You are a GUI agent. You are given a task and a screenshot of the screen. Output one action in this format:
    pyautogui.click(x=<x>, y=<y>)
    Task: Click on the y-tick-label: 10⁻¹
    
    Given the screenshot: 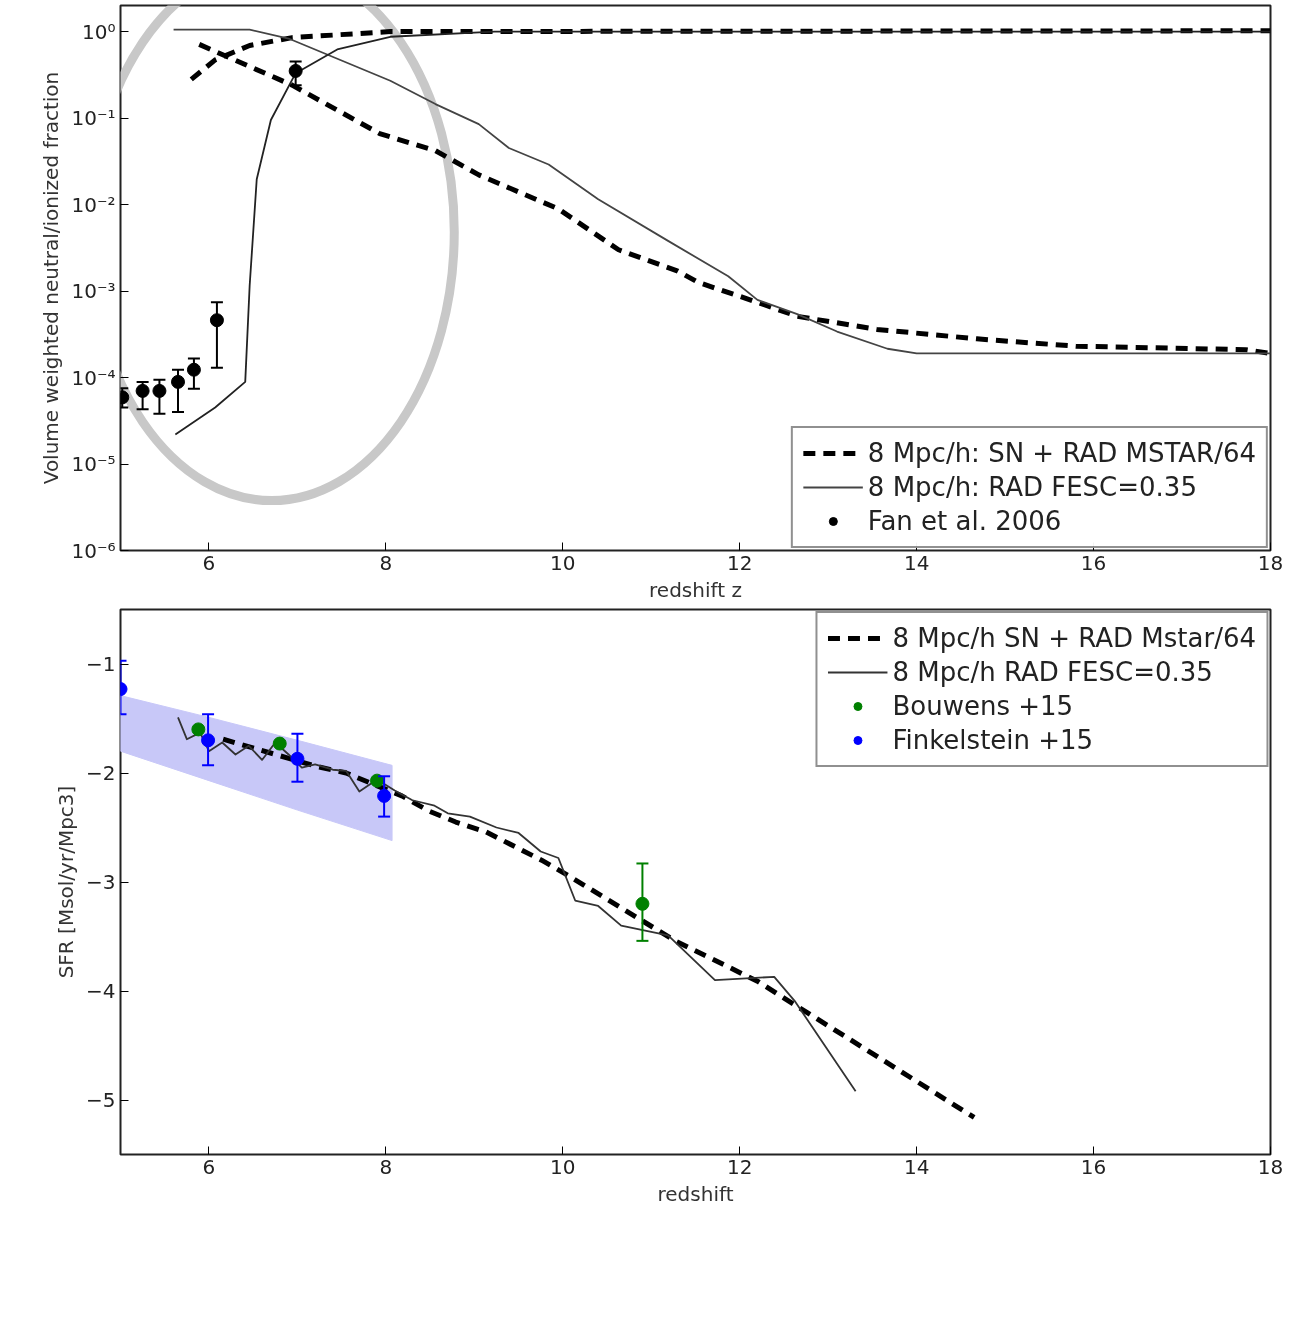 What is the action you would take?
    pyautogui.click(x=93, y=118)
    